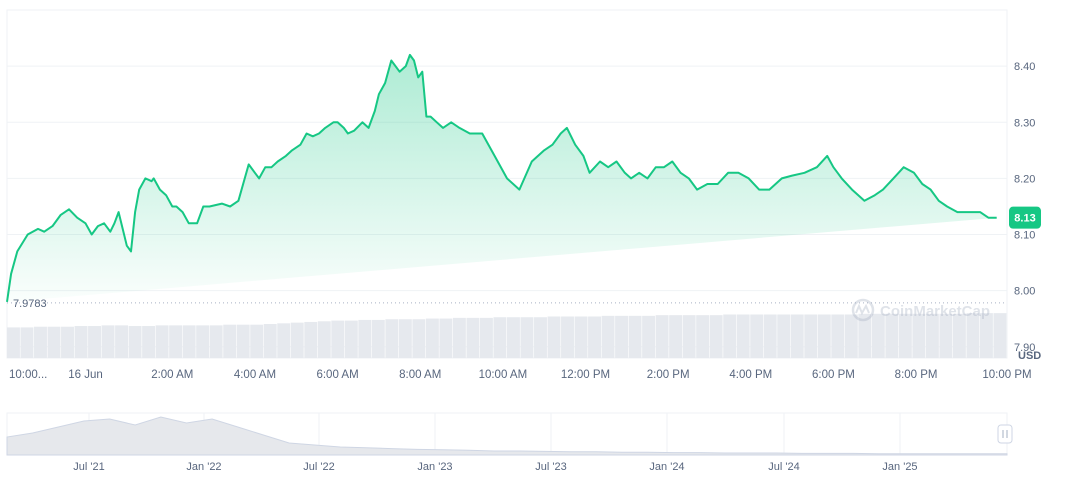  I want to click on coinmarketcap-logo-icon, so click(863, 310).